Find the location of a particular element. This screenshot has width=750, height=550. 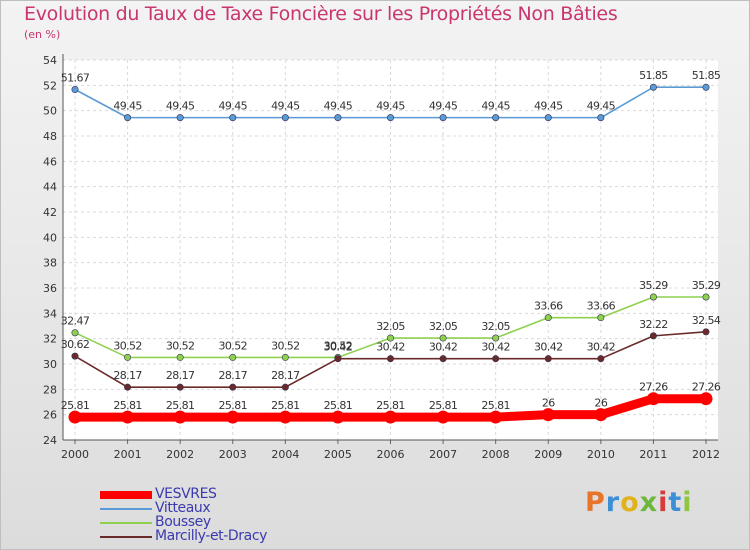

data-label: 26 is located at coordinates (548, 403).